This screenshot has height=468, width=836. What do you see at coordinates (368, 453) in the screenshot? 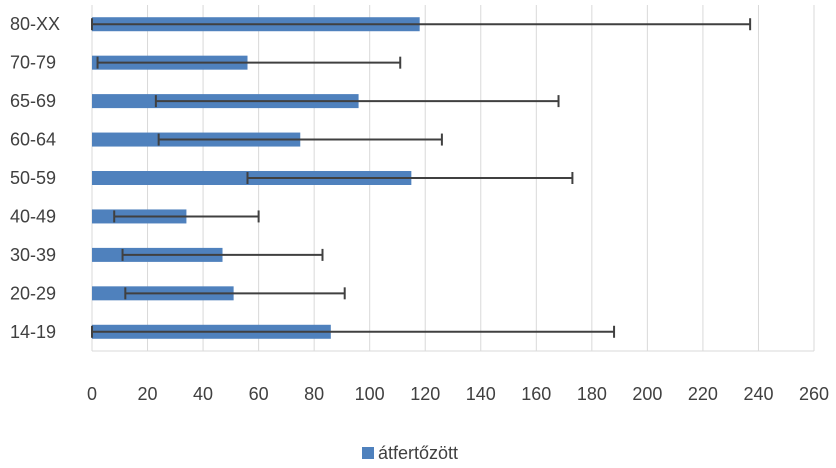
I see `legend-swatch` at bounding box center [368, 453].